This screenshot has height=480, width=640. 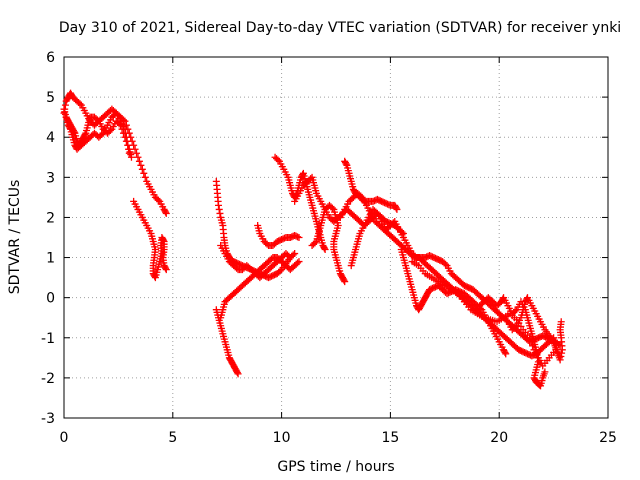 What do you see at coordinates (48, 339) in the screenshot?
I see `y-tick-label: -1` at bounding box center [48, 339].